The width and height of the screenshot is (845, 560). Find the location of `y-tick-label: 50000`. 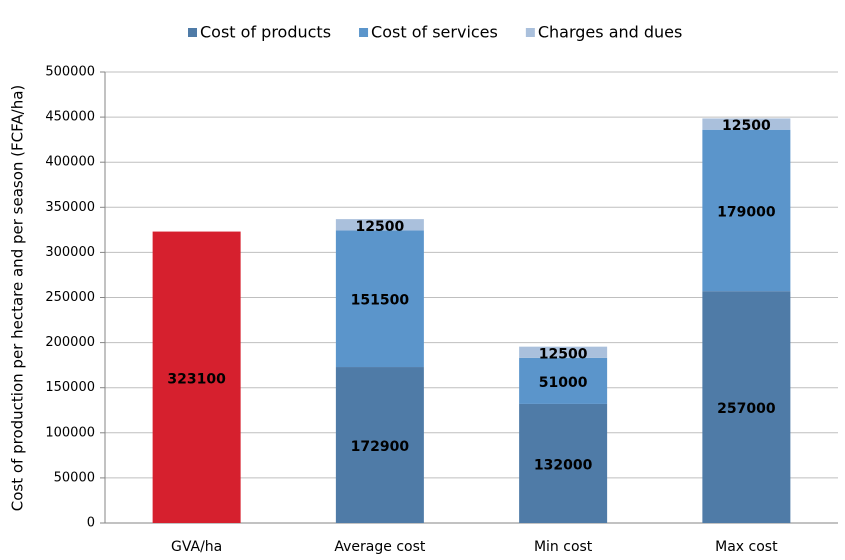

y-tick-label: 50000 is located at coordinates (74, 477).